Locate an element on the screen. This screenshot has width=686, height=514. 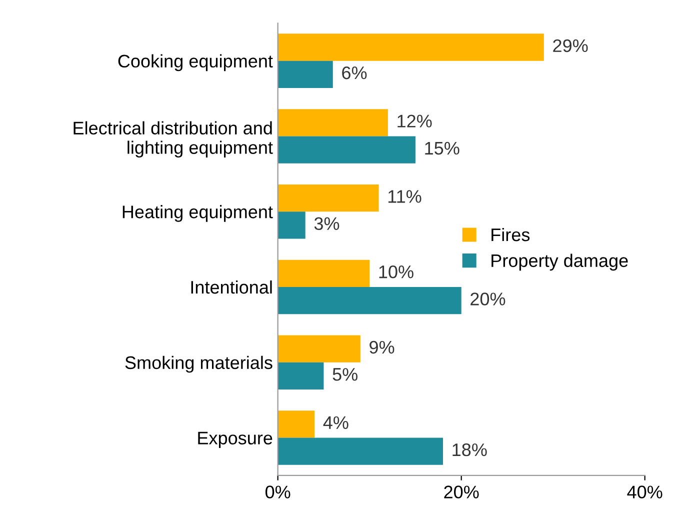
legend-label: Property damage is located at coordinates (560, 262).